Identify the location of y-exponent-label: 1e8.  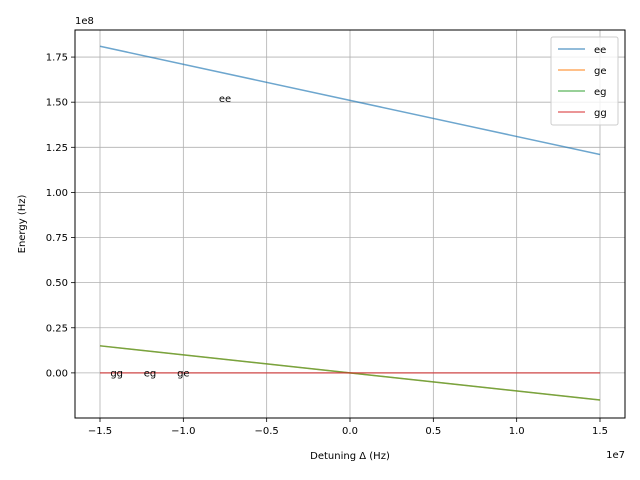
(84, 21).